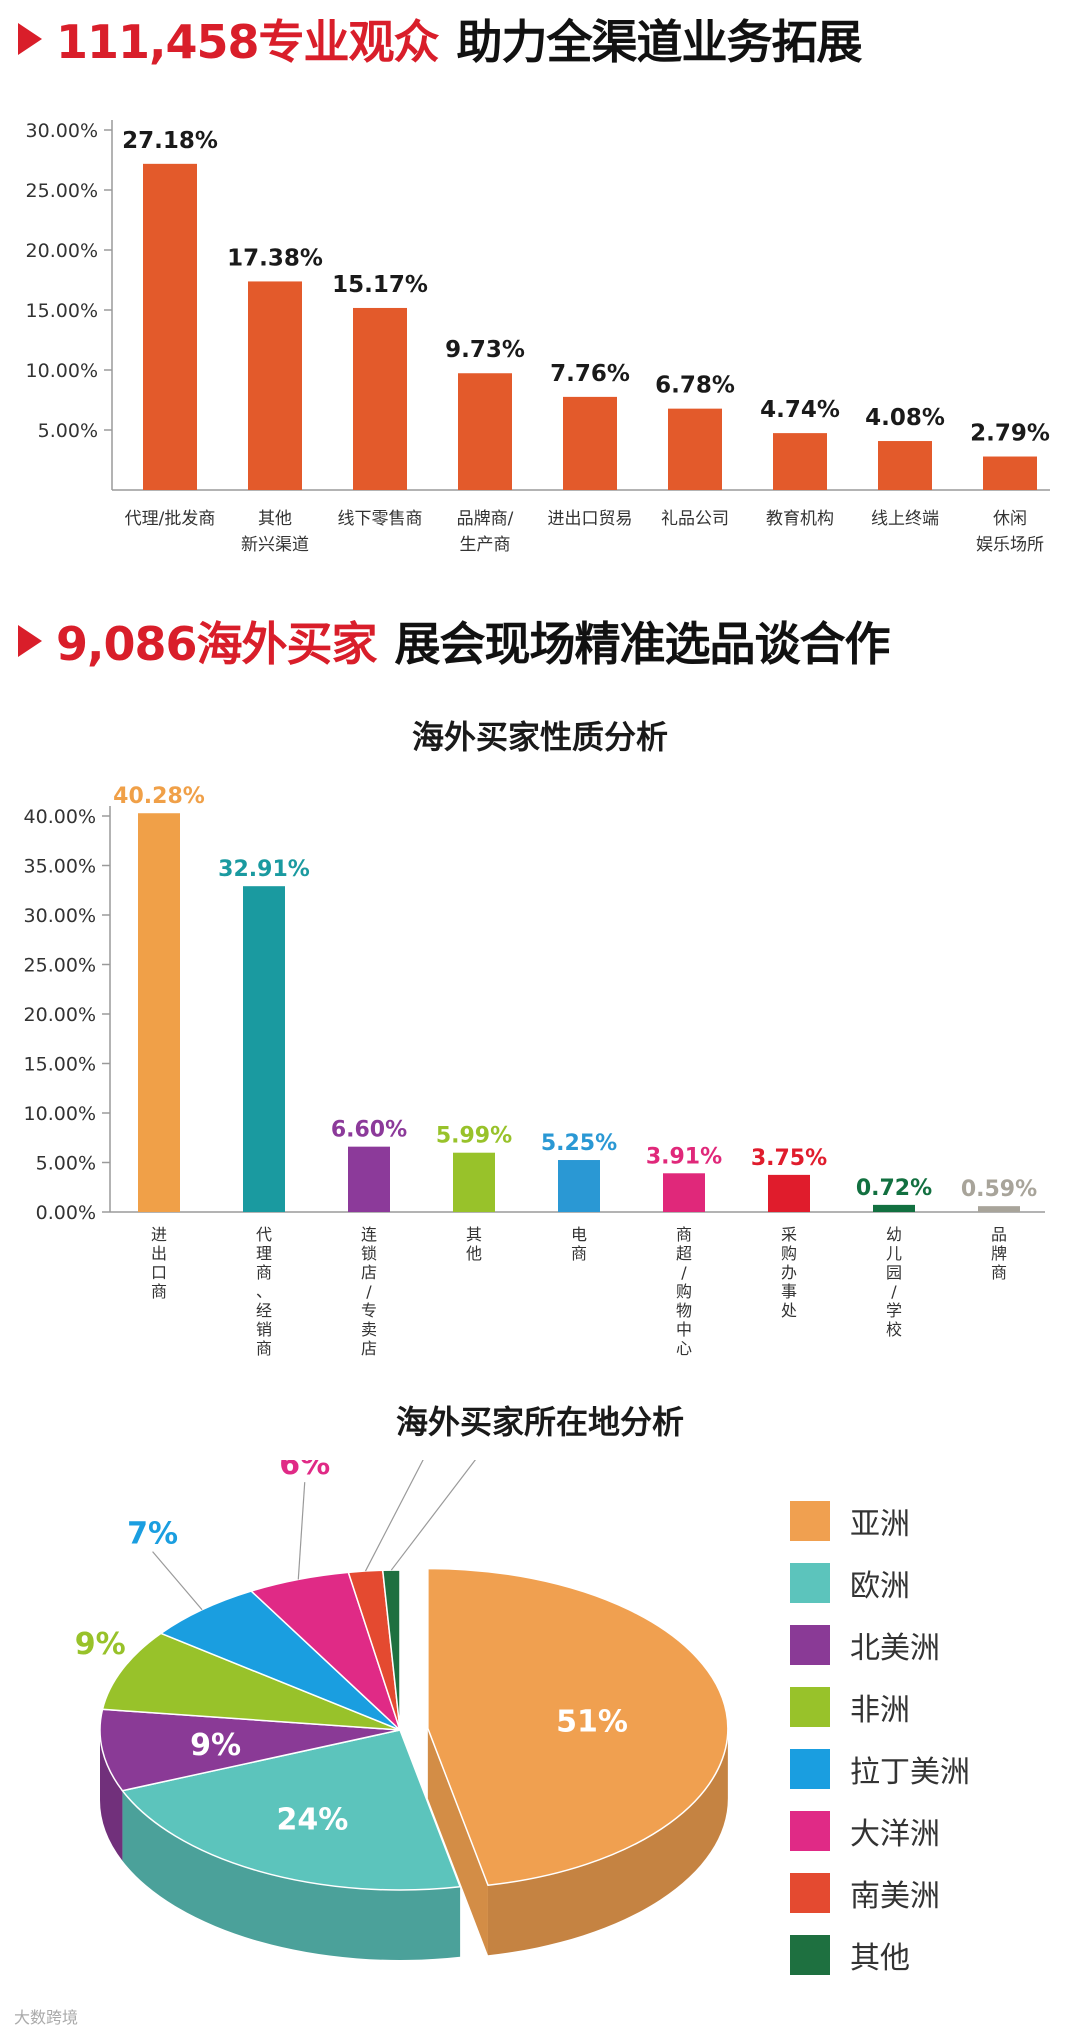 The height and width of the screenshot is (2031, 1080). Describe the element at coordinates (999, 1253) in the screenshot. I see `category-label: 牌` at that location.